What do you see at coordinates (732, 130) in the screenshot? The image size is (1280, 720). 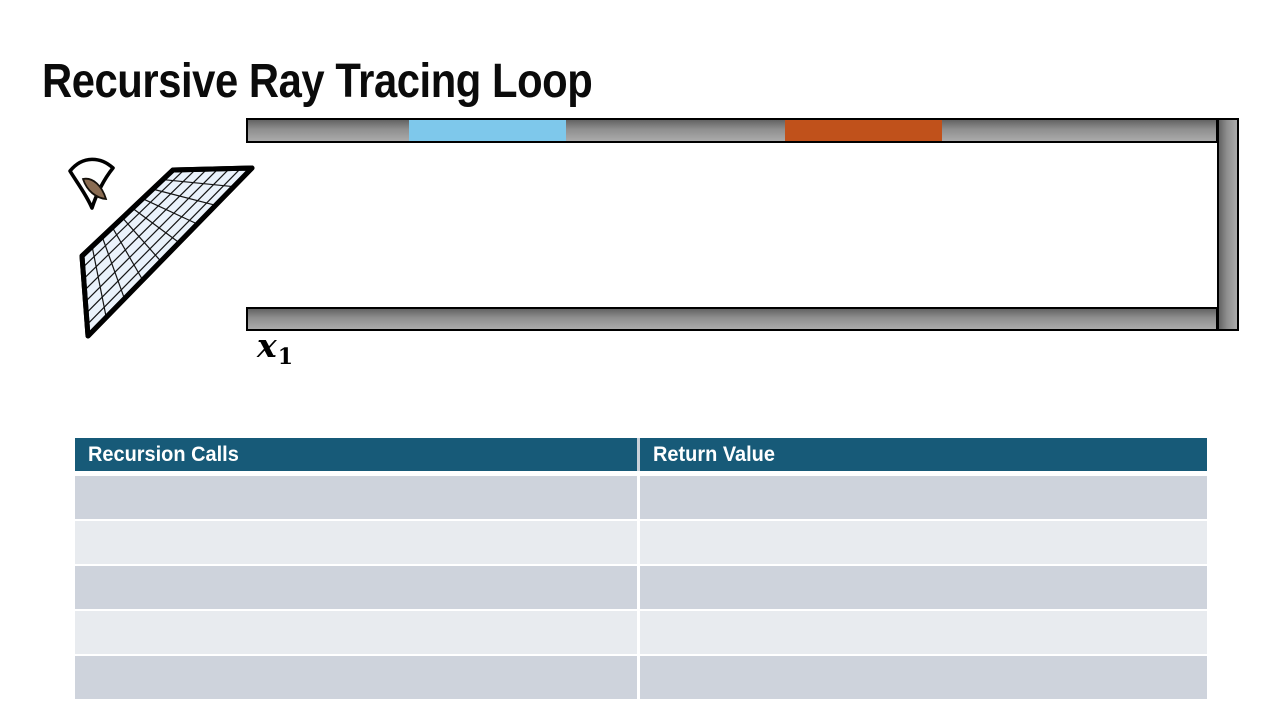 I see `ceiling-wall-bar` at bounding box center [732, 130].